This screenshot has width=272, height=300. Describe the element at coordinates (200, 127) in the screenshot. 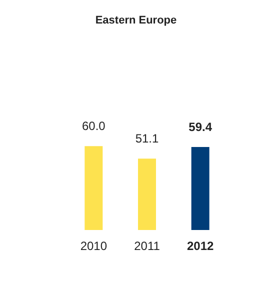

I see `data-label: 59.4` at that location.